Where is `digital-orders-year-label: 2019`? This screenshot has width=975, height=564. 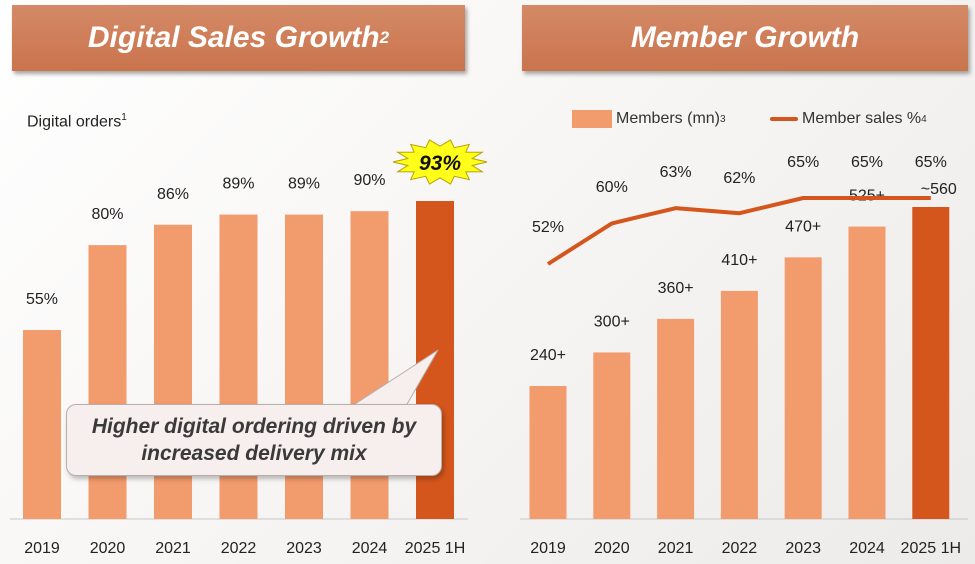
digital-orders-year-label: 2019 is located at coordinates (42, 548).